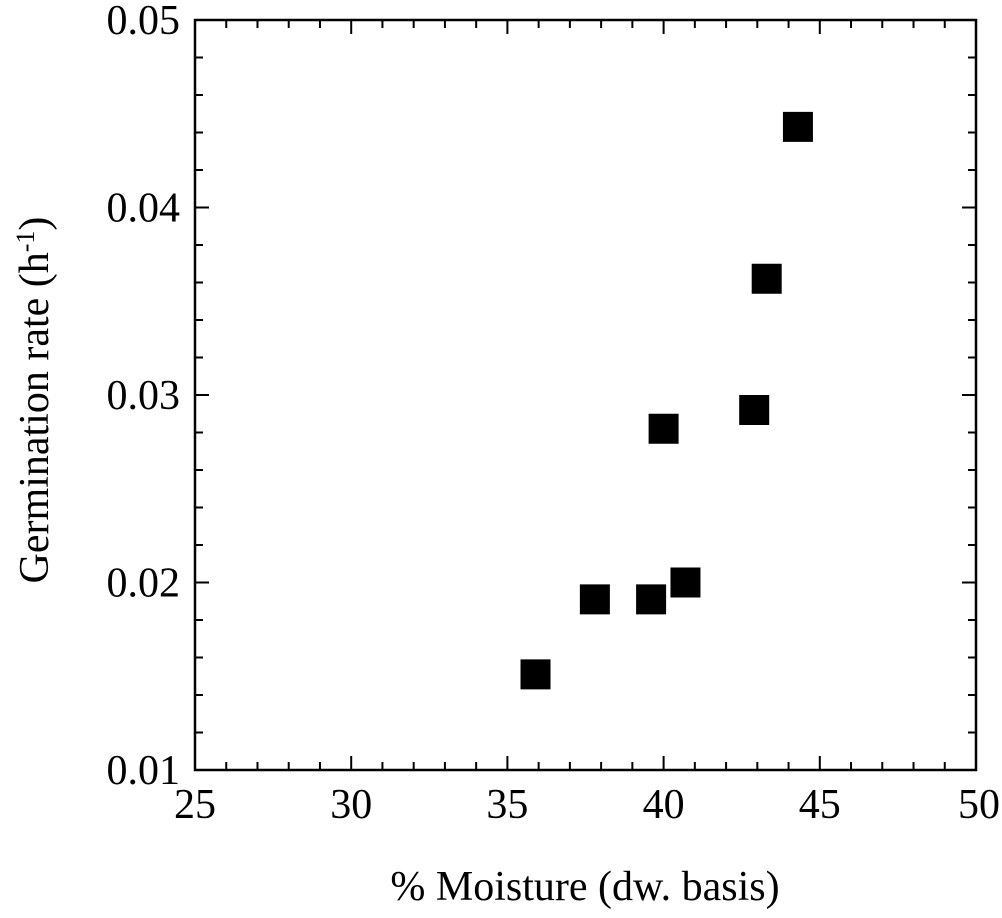 The width and height of the screenshot is (1002, 918). What do you see at coordinates (144, 209) in the screenshot?
I see `y-tick-label: 0.04` at bounding box center [144, 209].